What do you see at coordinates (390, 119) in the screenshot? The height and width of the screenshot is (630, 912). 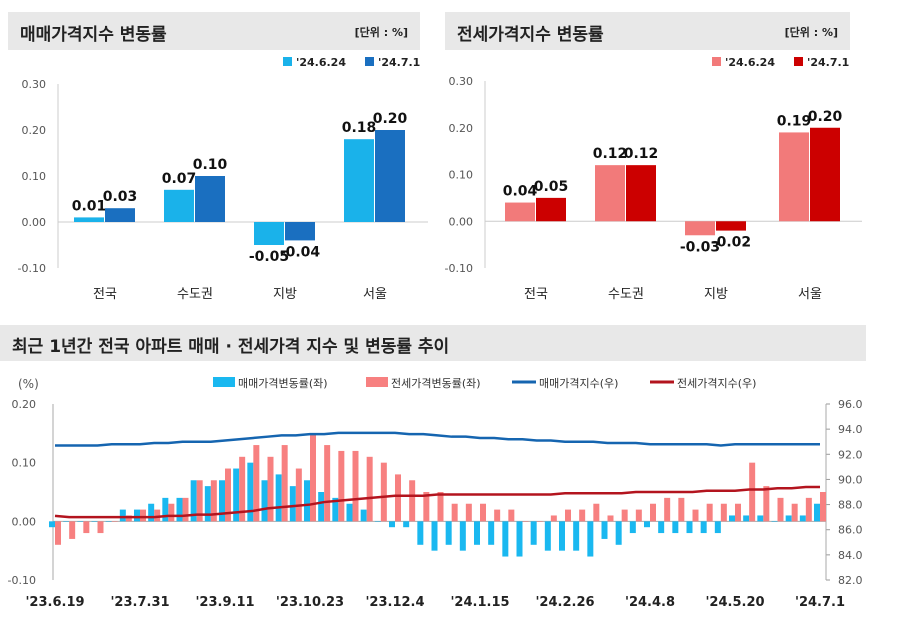 I see `data-label: 0.20` at bounding box center [390, 119].